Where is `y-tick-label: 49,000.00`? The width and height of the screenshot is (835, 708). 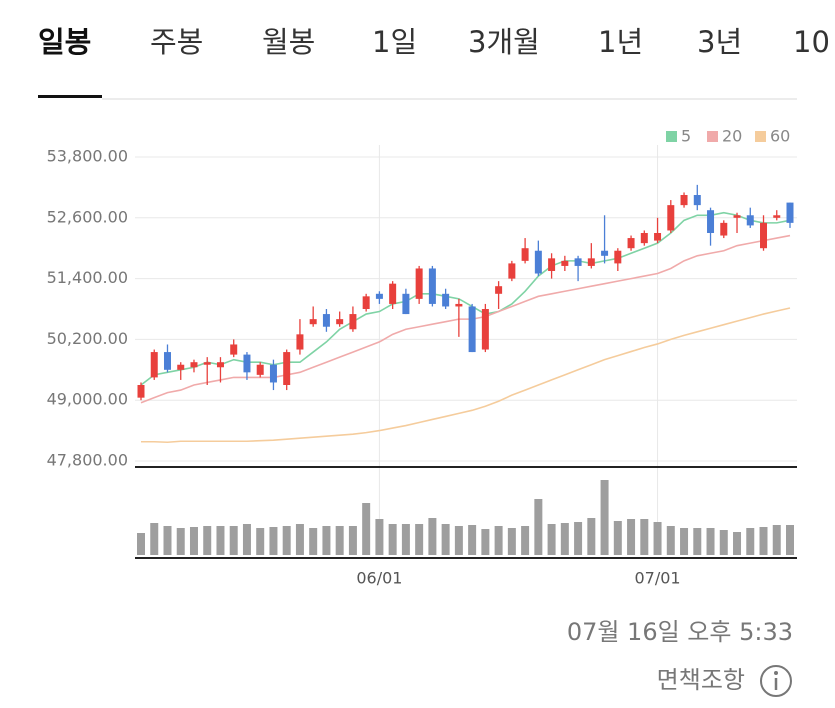 y-tick-label: 49,000.00 is located at coordinates (87, 399).